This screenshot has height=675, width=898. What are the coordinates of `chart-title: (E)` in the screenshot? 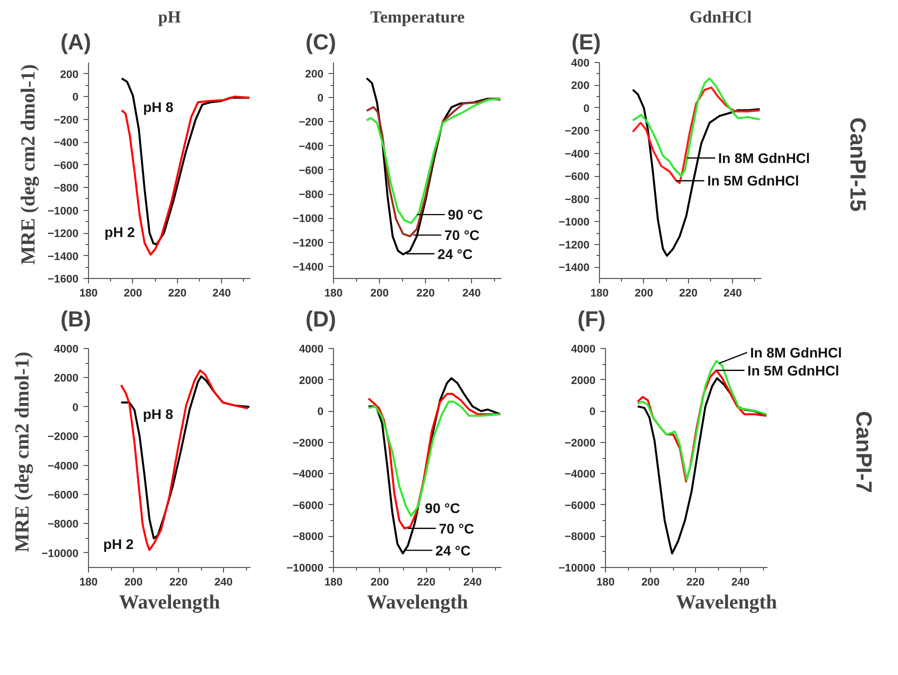 It's located at (586, 42).